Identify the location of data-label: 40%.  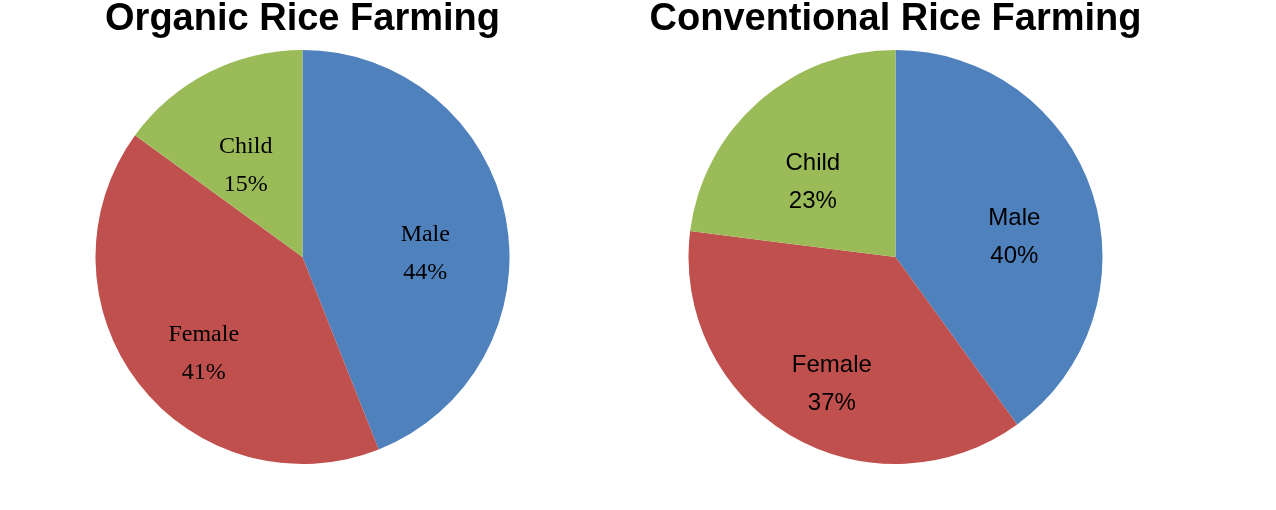
(1014, 255).